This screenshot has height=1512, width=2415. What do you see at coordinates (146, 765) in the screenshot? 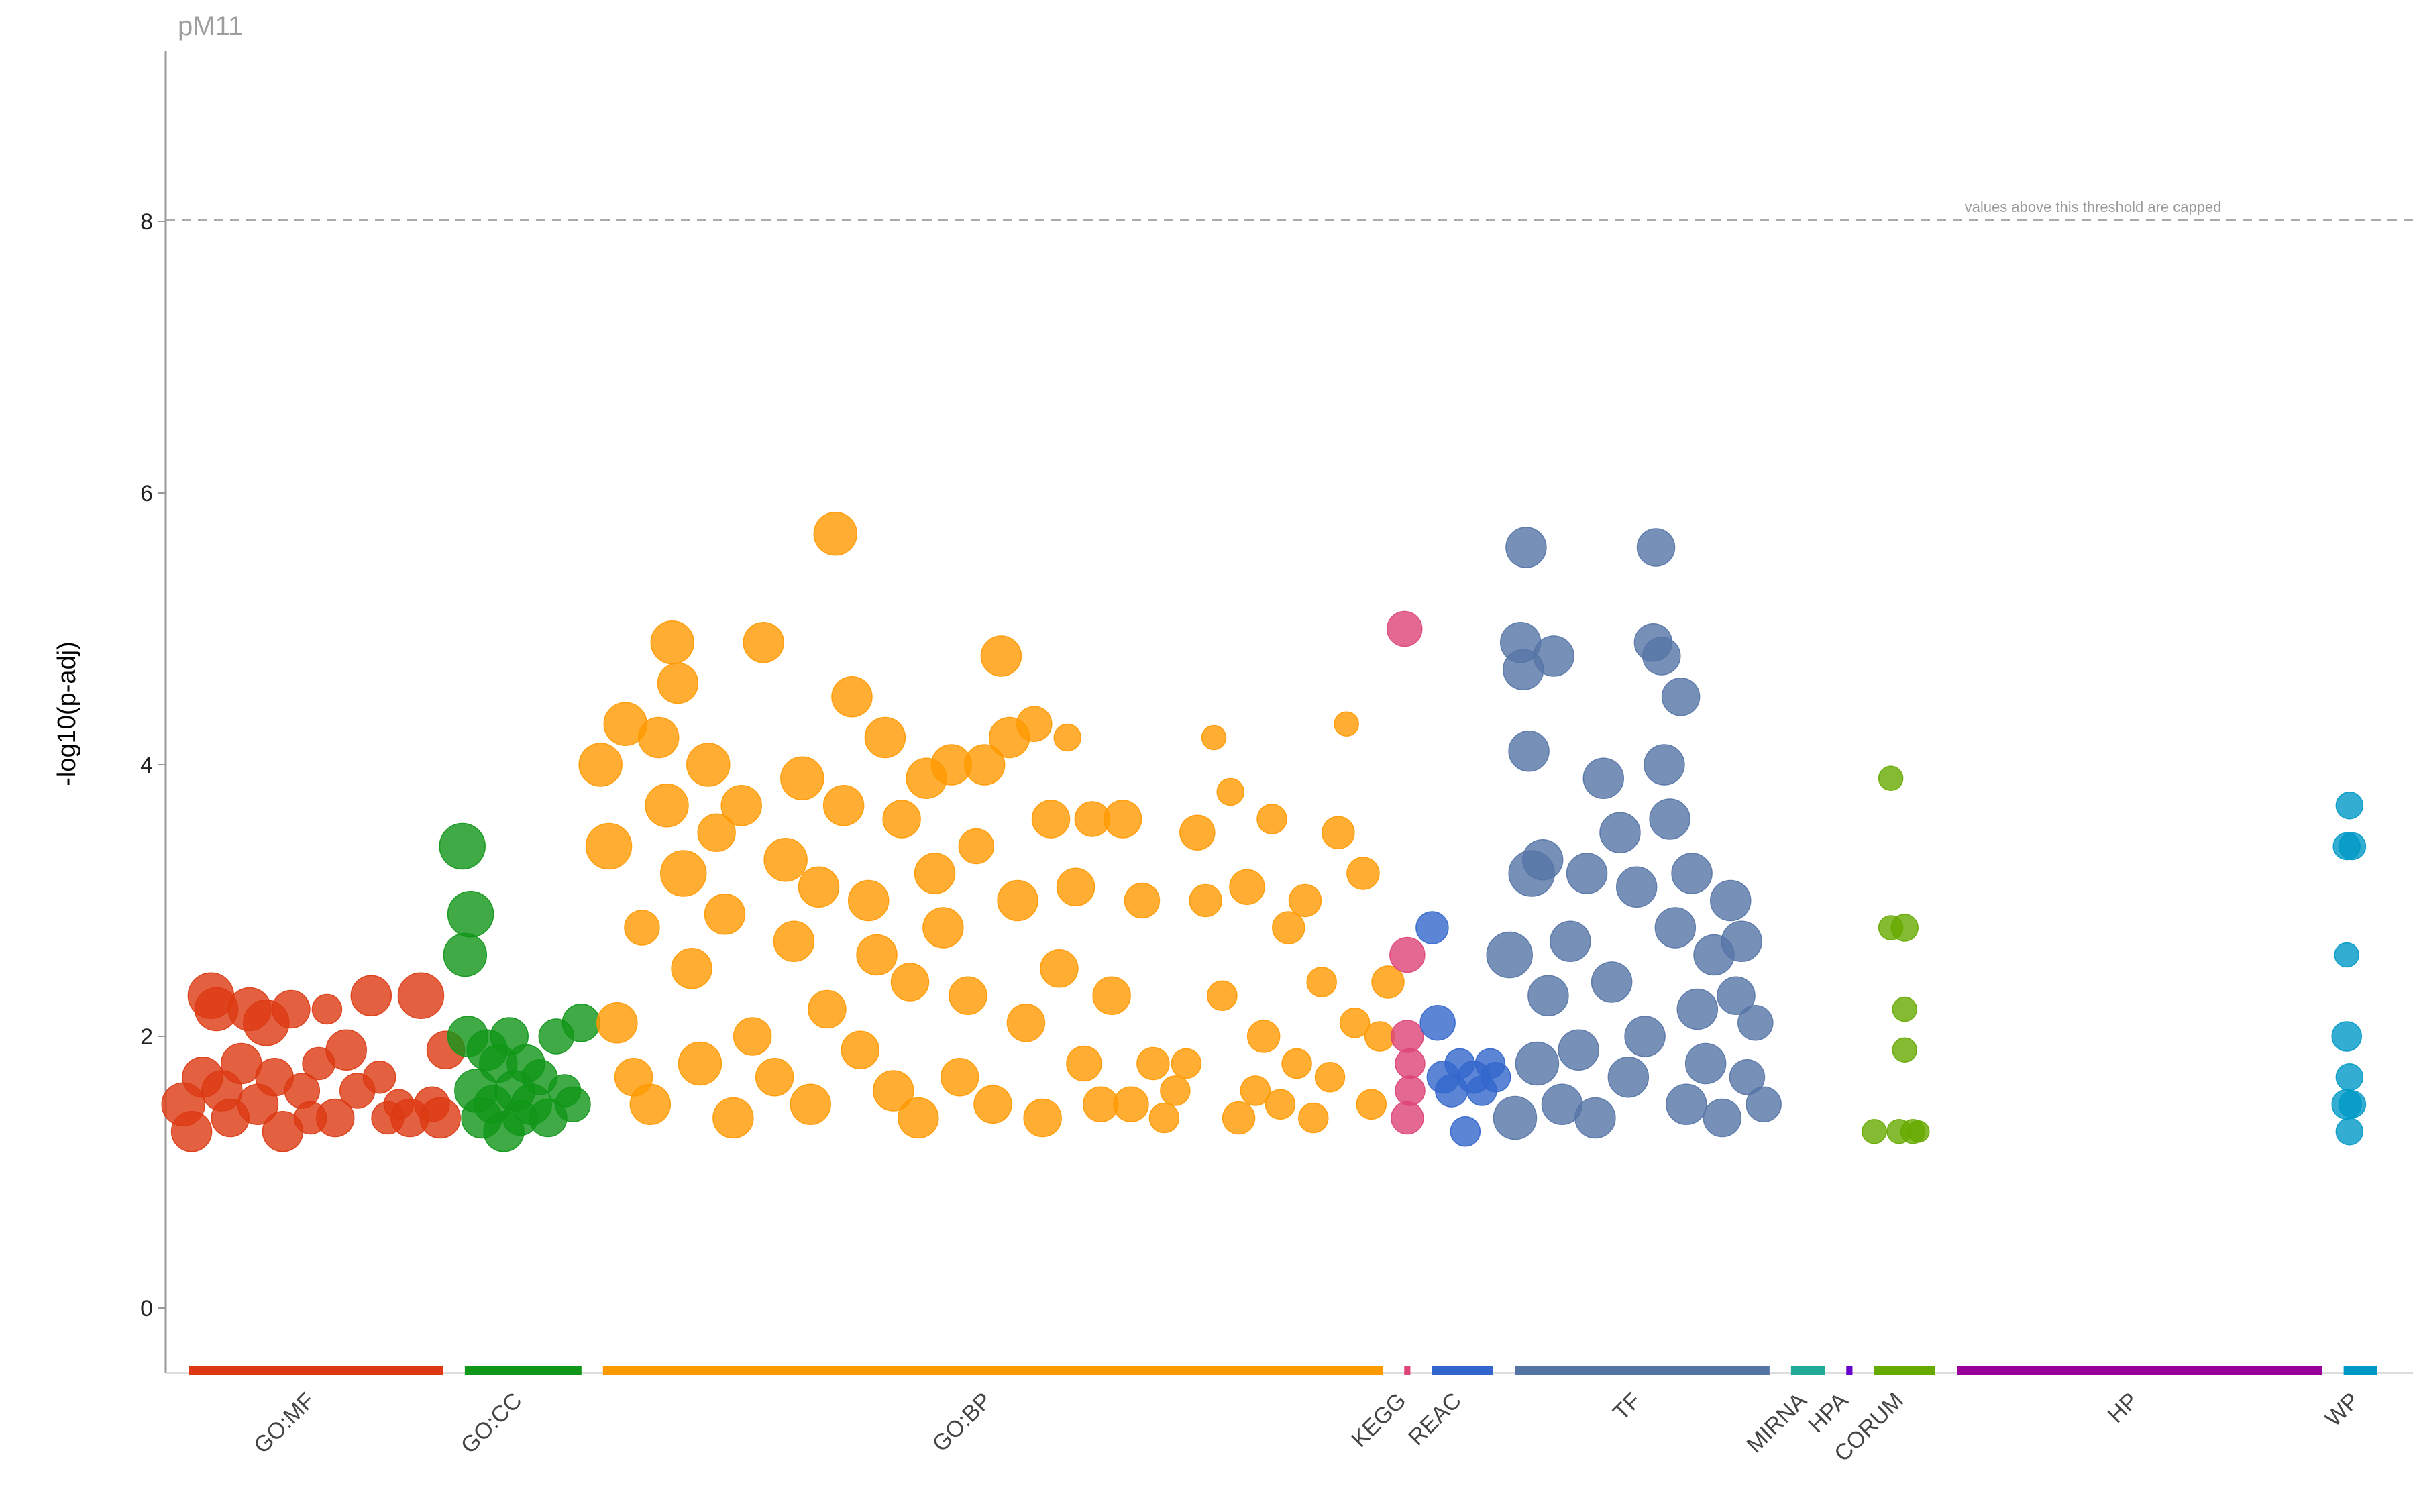
I see `y-tick-label-2: 4` at bounding box center [146, 765].